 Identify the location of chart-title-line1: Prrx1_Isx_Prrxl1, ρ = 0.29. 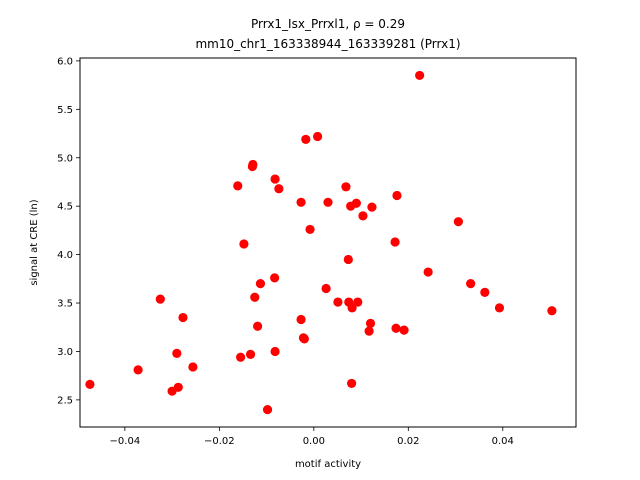
(328, 24).